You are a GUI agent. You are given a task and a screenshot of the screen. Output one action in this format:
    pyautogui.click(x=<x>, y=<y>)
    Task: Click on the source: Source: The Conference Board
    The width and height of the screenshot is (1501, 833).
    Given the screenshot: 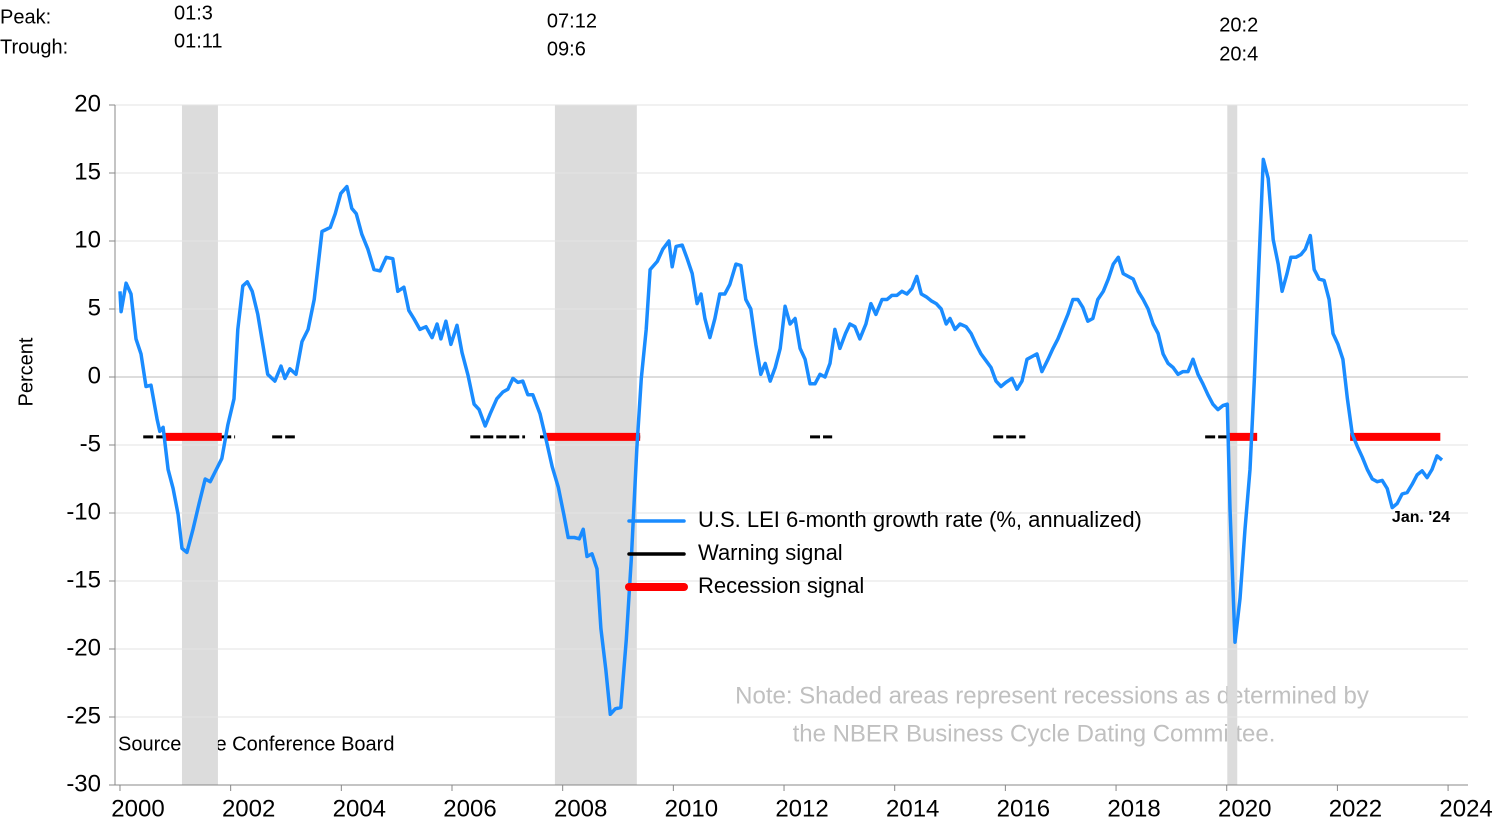 What is the action you would take?
    pyautogui.click(x=256, y=744)
    